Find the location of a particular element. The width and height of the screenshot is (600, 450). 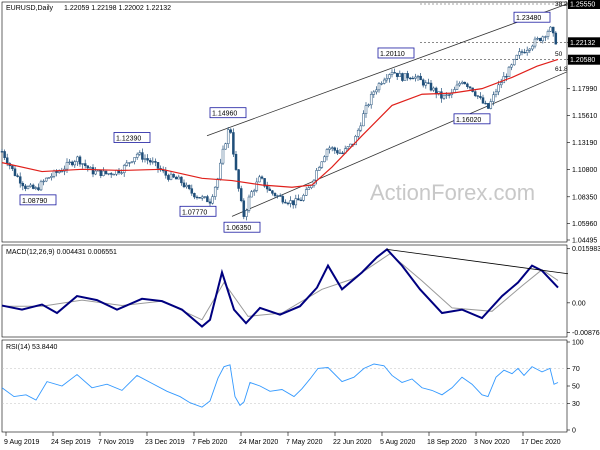

date-tick-label: 9 Aug 2019 is located at coordinates (22, 442).